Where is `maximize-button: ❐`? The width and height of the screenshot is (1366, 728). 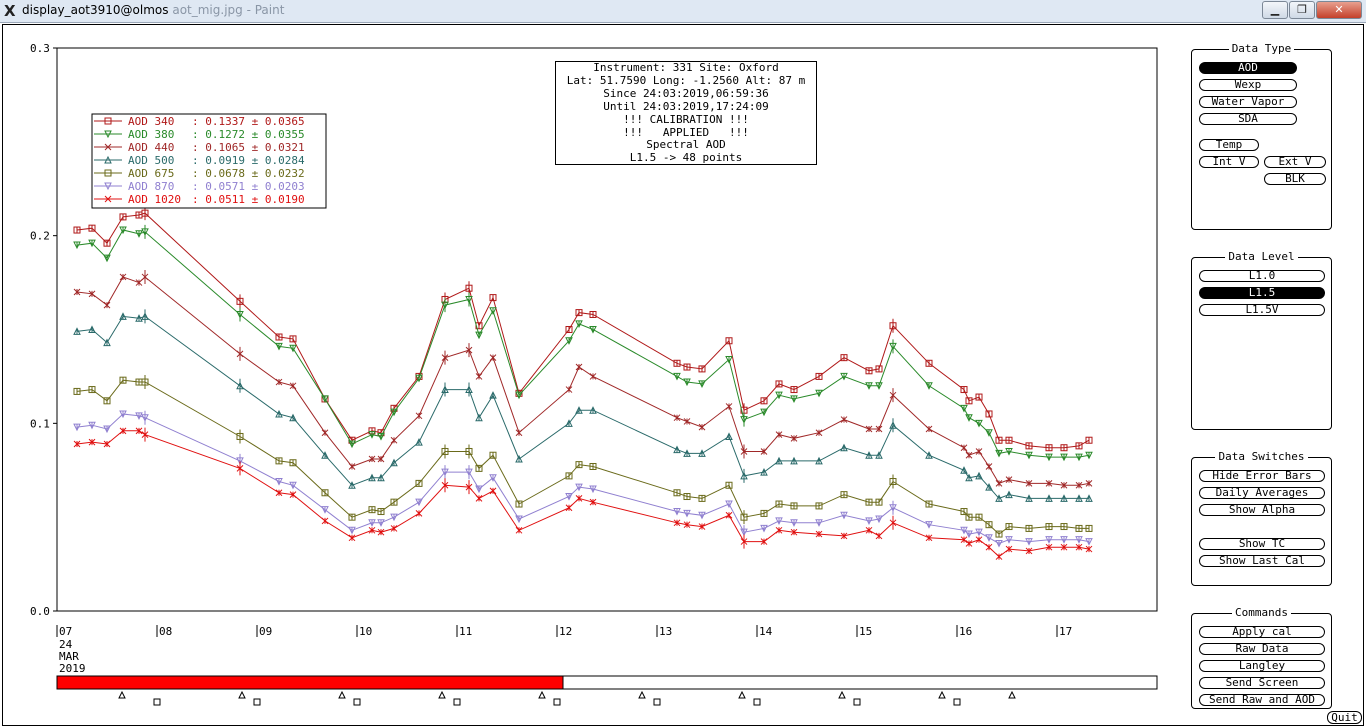 maximize-button: ❐ is located at coordinates (1302, 10).